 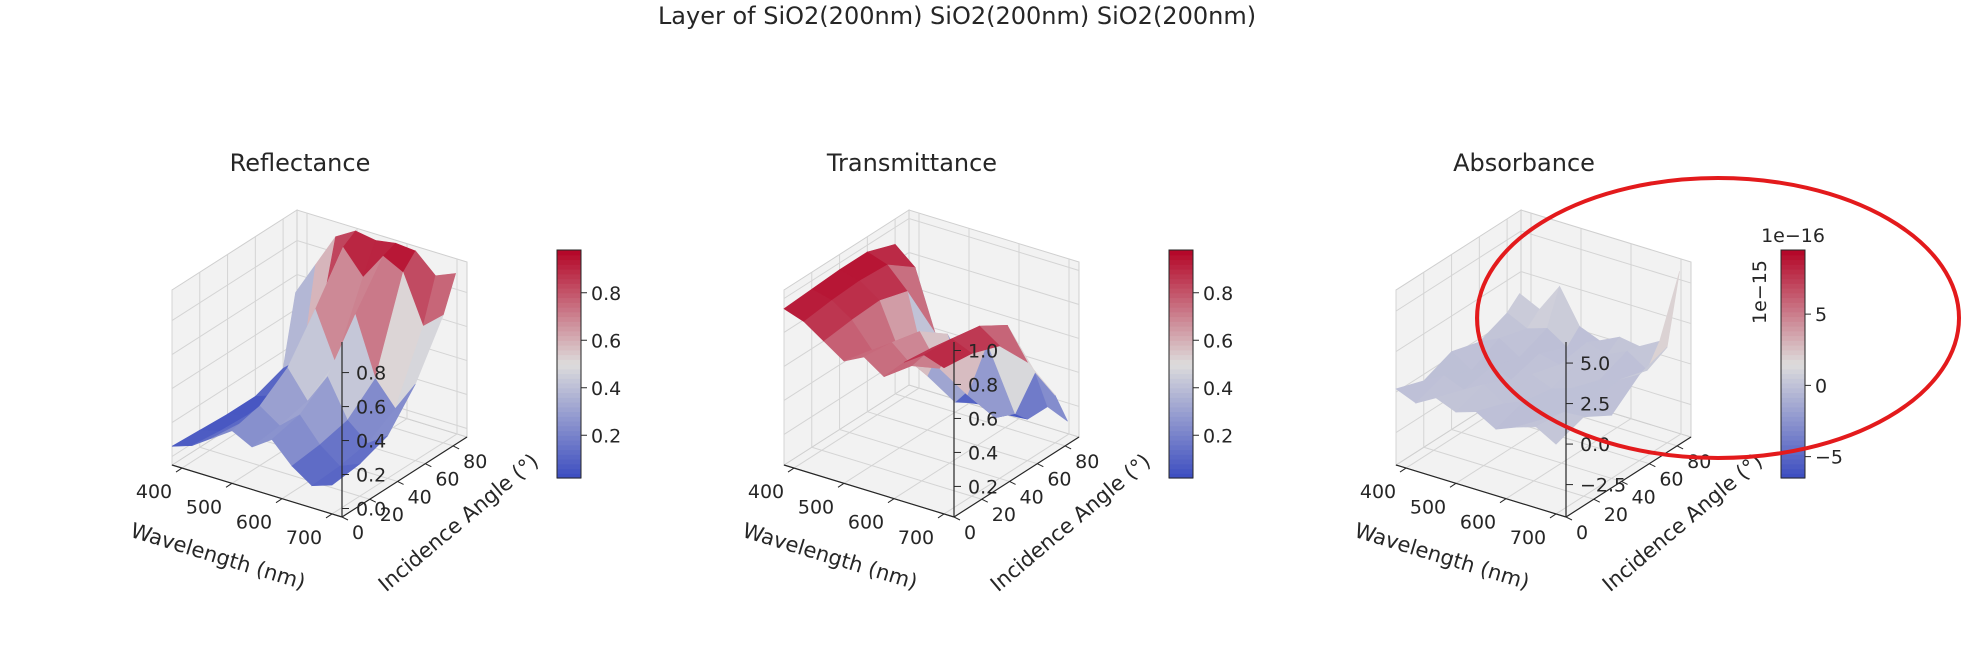 I want to click on absorbance-colorbar: −5 0 5 1e−16, so click(x=1802, y=352).